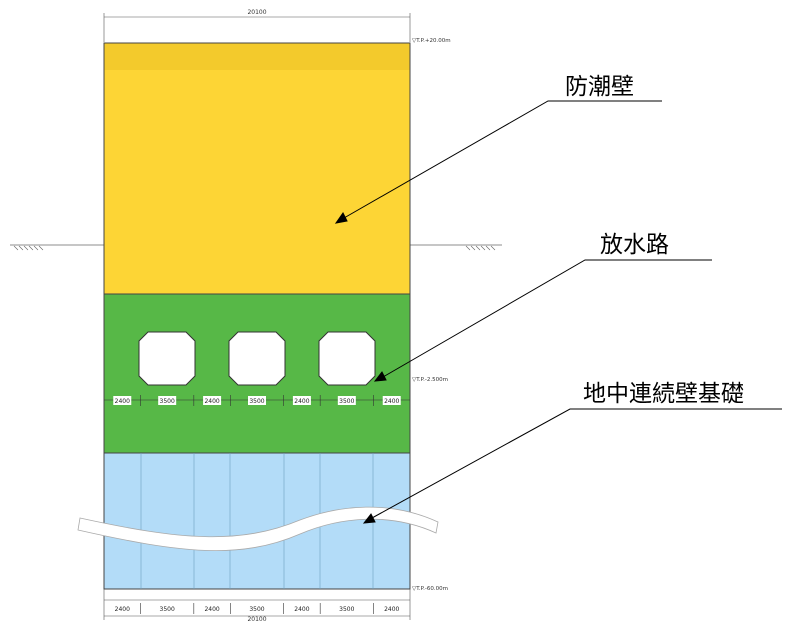  I want to click on diaphragm-wall-foundation-block, so click(258, 521).